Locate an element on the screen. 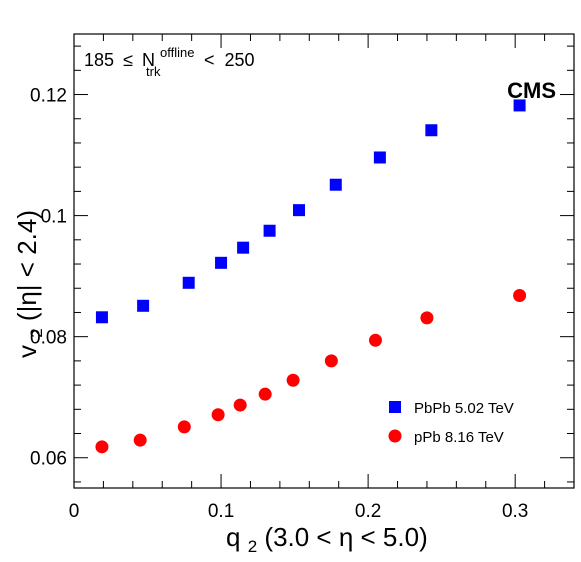 The width and height of the screenshot is (581, 562). y-axis-title: v 2 (|η| < 2.4) is located at coordinates (30, 284).